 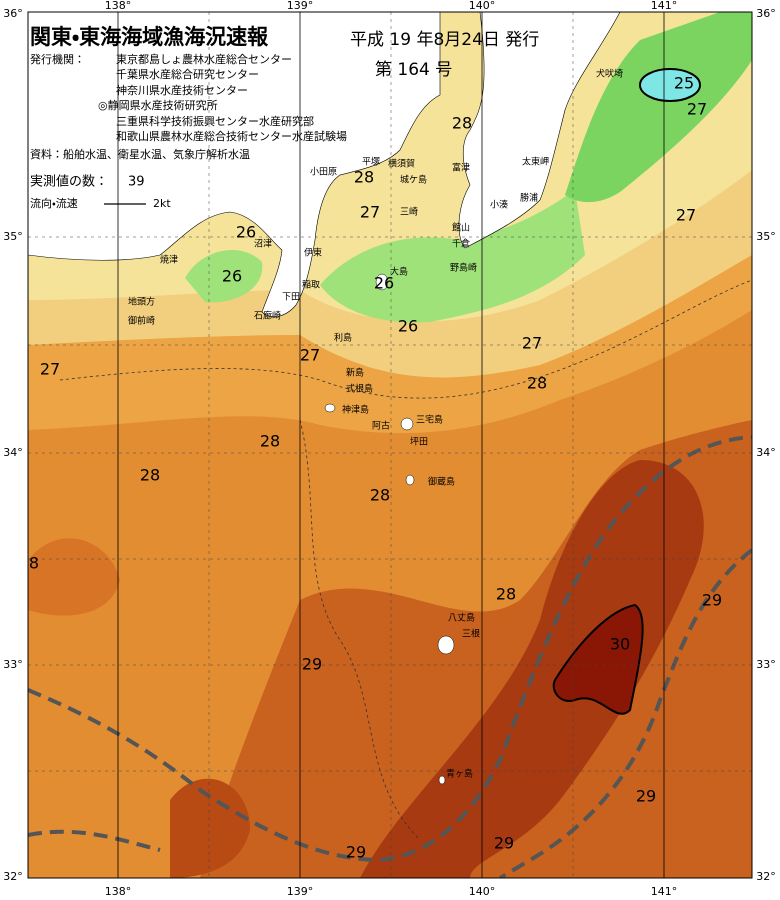 What do you see at coordinates (535, 162) in the screenshot?
I see `place-name: 太東岬` at bounding box center [535, 162].